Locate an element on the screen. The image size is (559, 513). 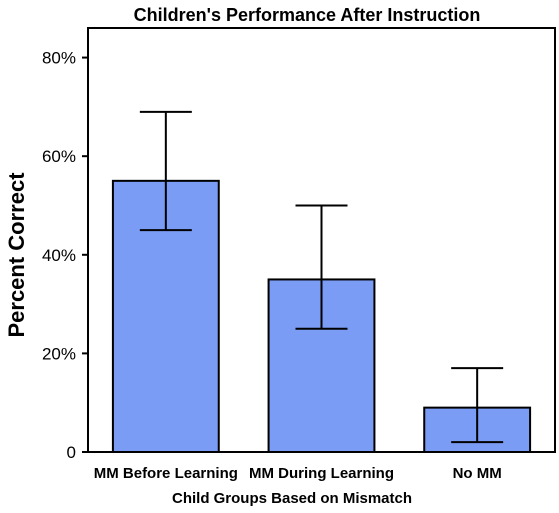
y-tick-label: 20% is located at coordinates (59, 353).